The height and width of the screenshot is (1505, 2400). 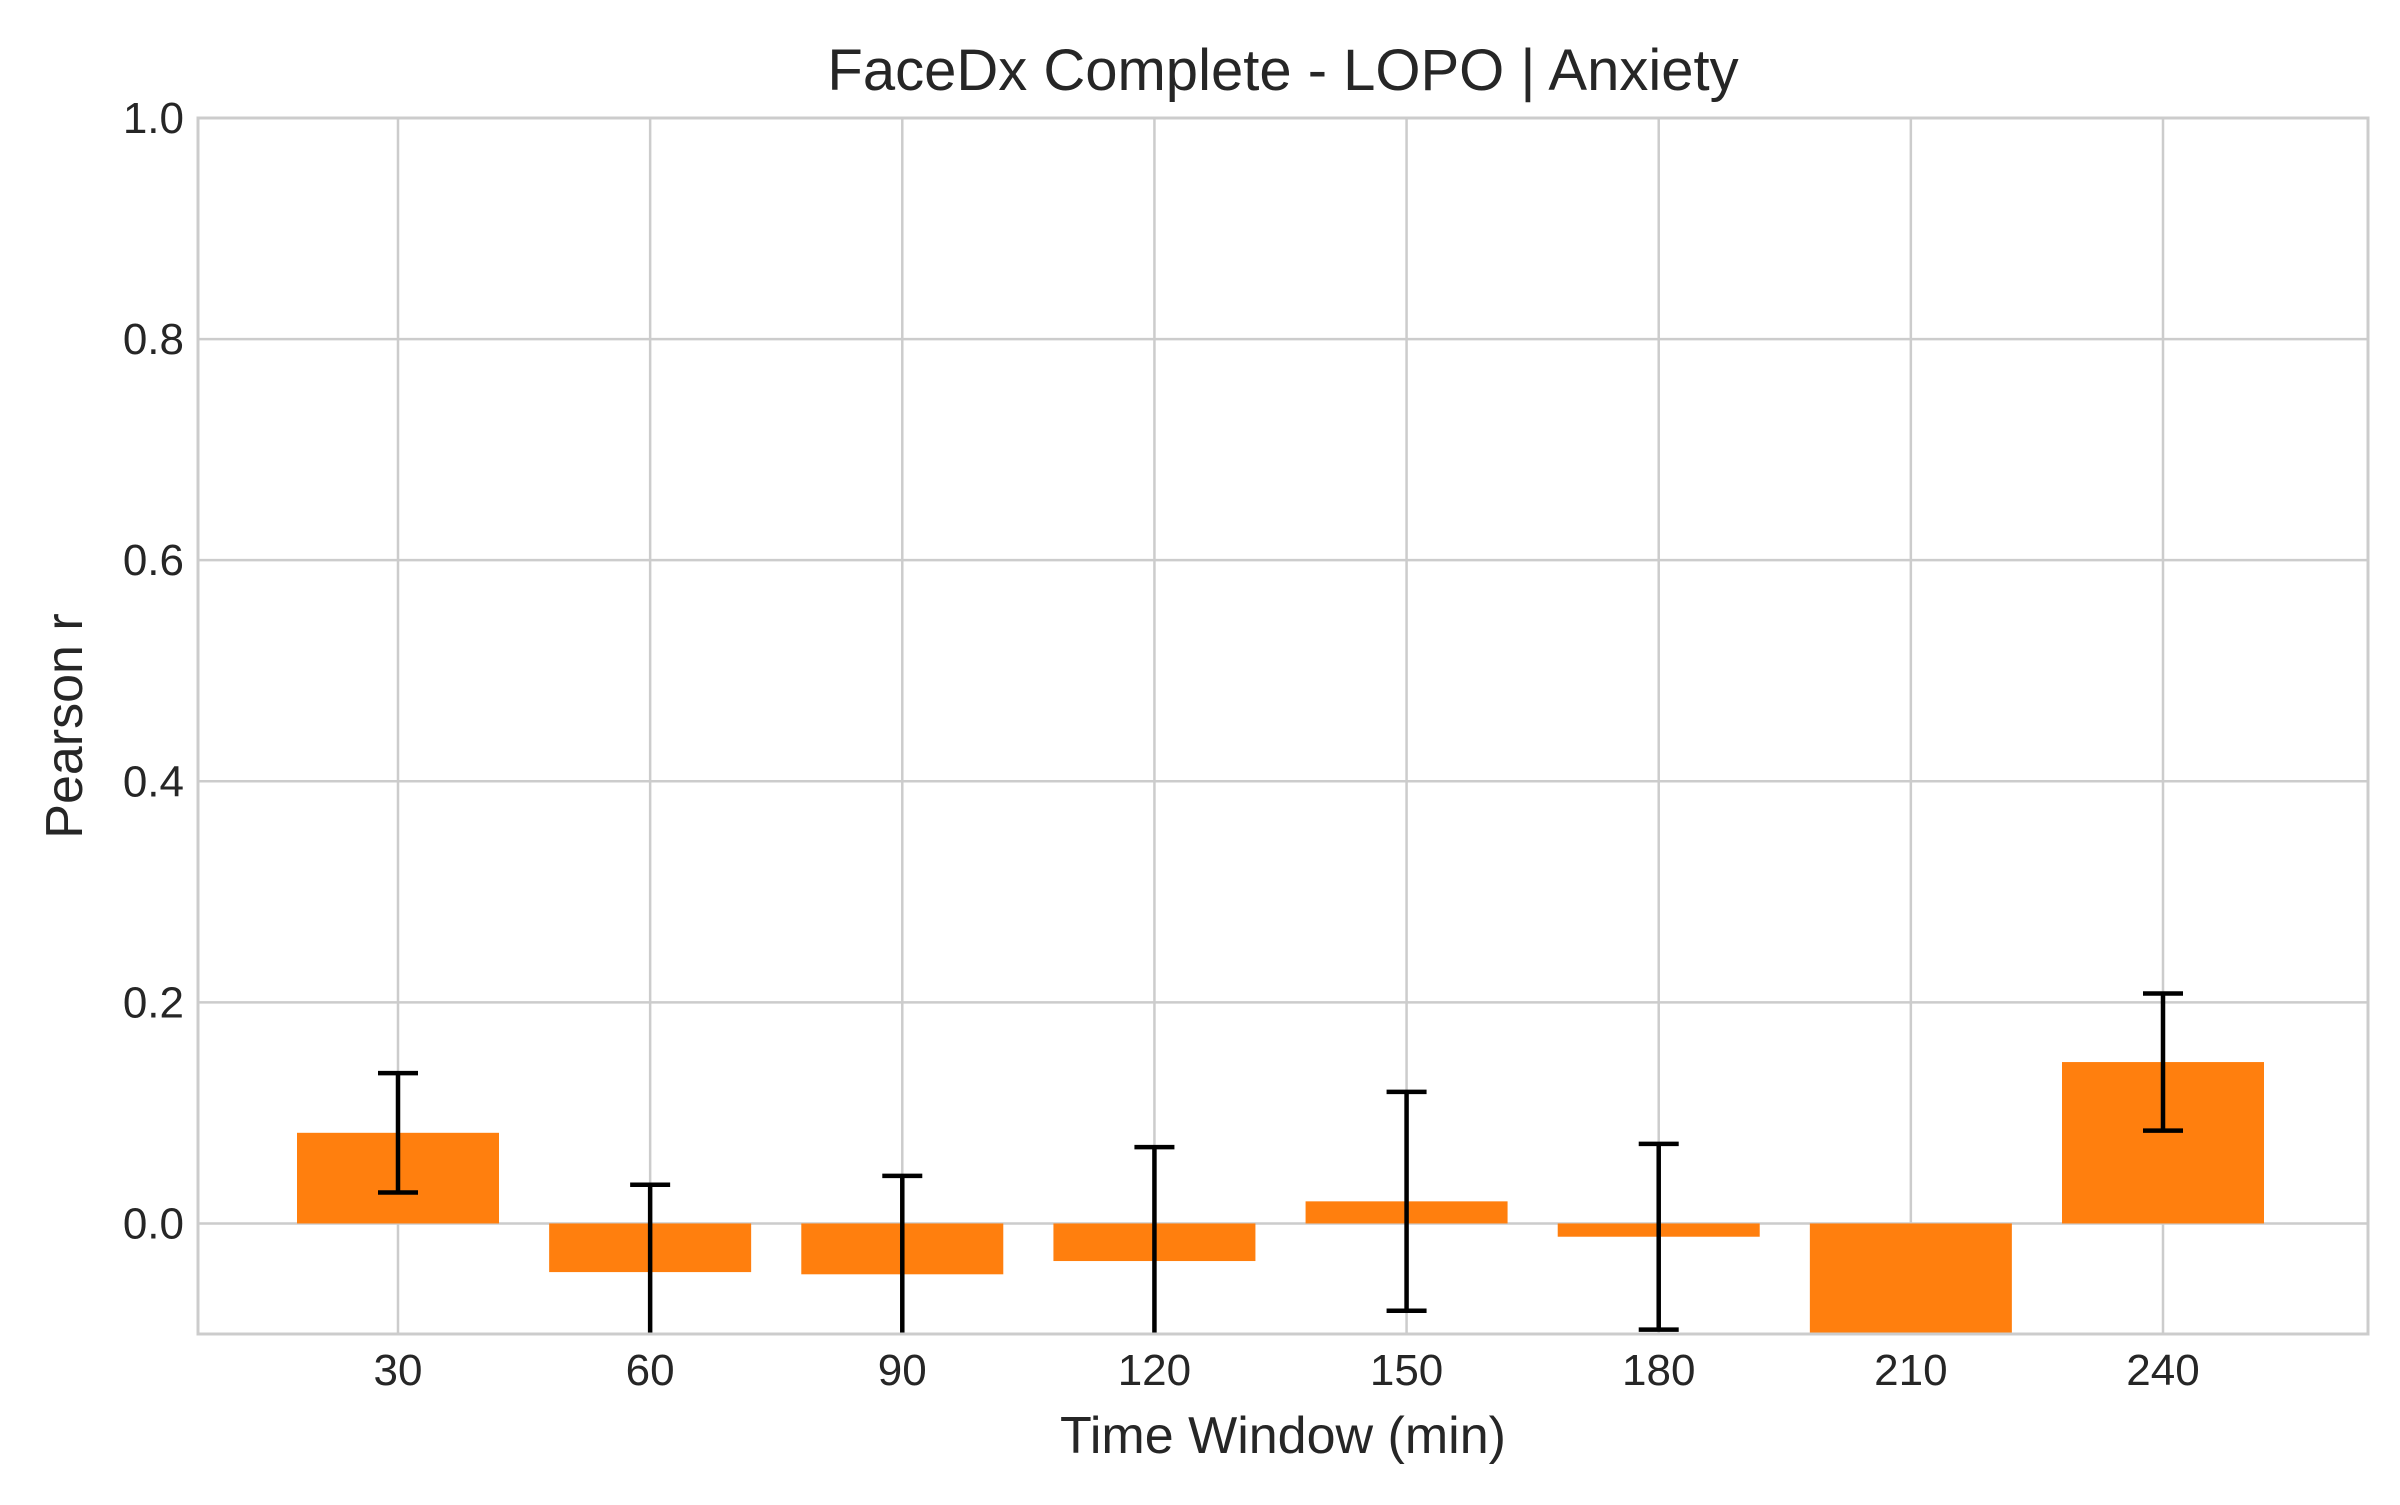 I want to click on x-tick-label: 120, so click(x=1154, y=1370).